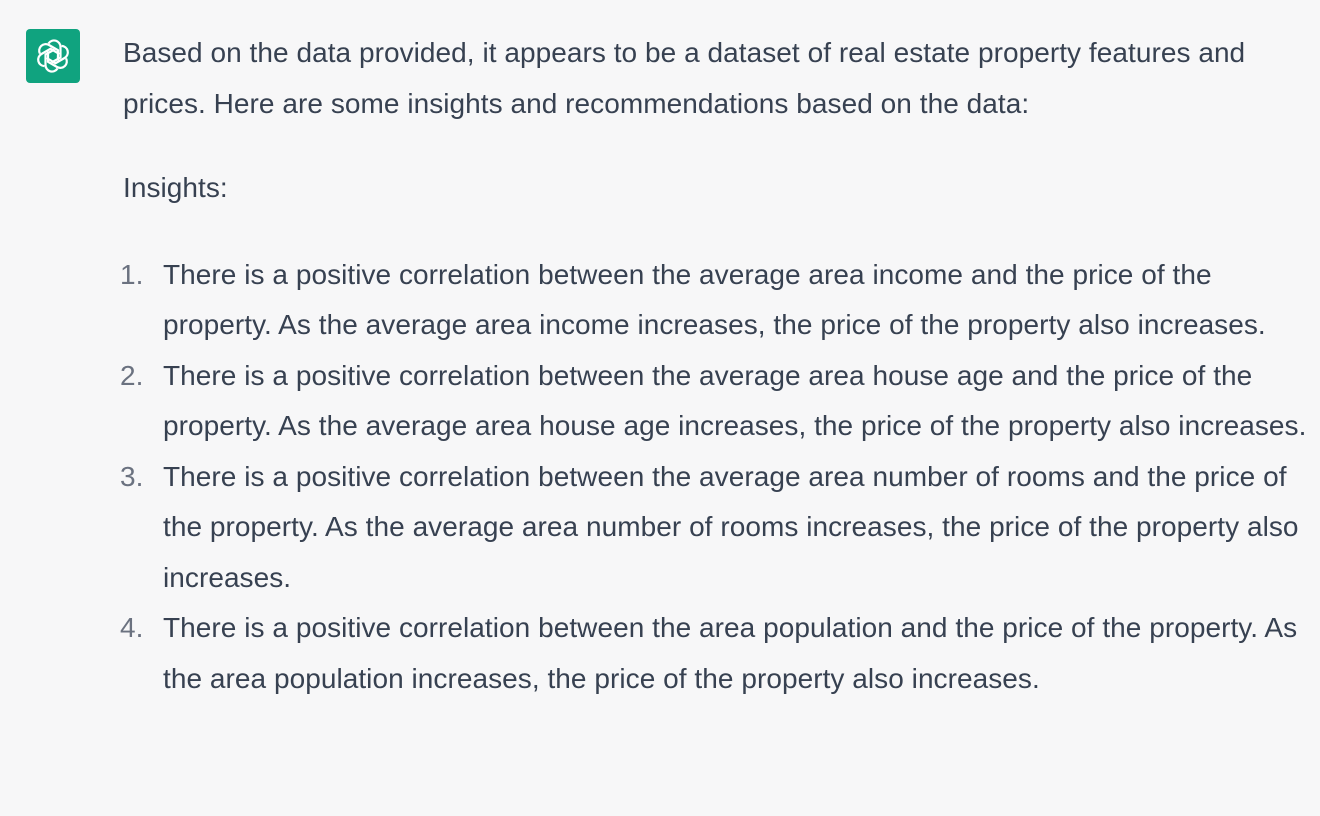  I want to click on list-item-number: 1., so click(132, 274).